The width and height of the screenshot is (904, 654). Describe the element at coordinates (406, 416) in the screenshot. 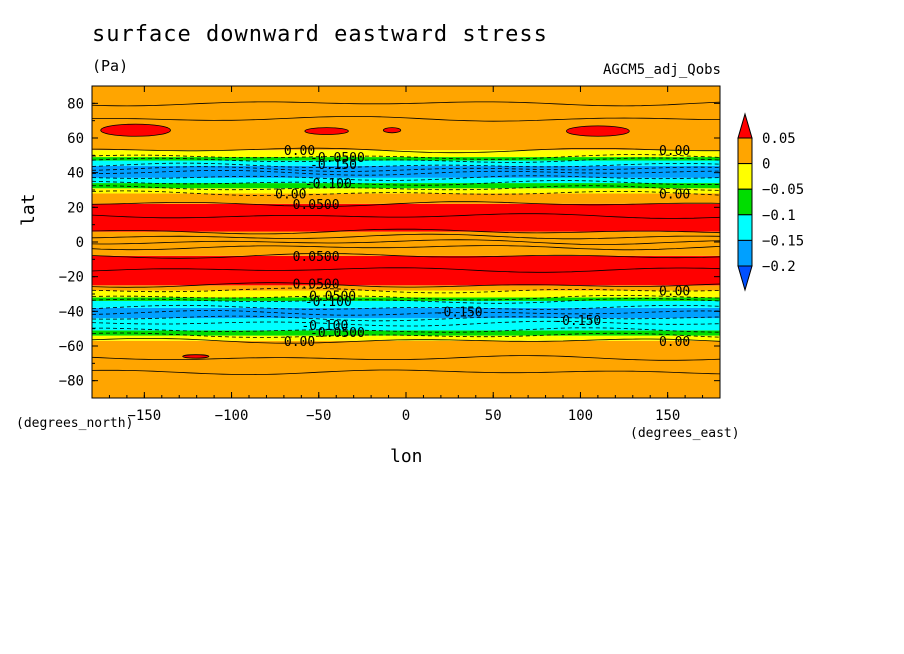

I see `x-tick-label: 0` at that location.